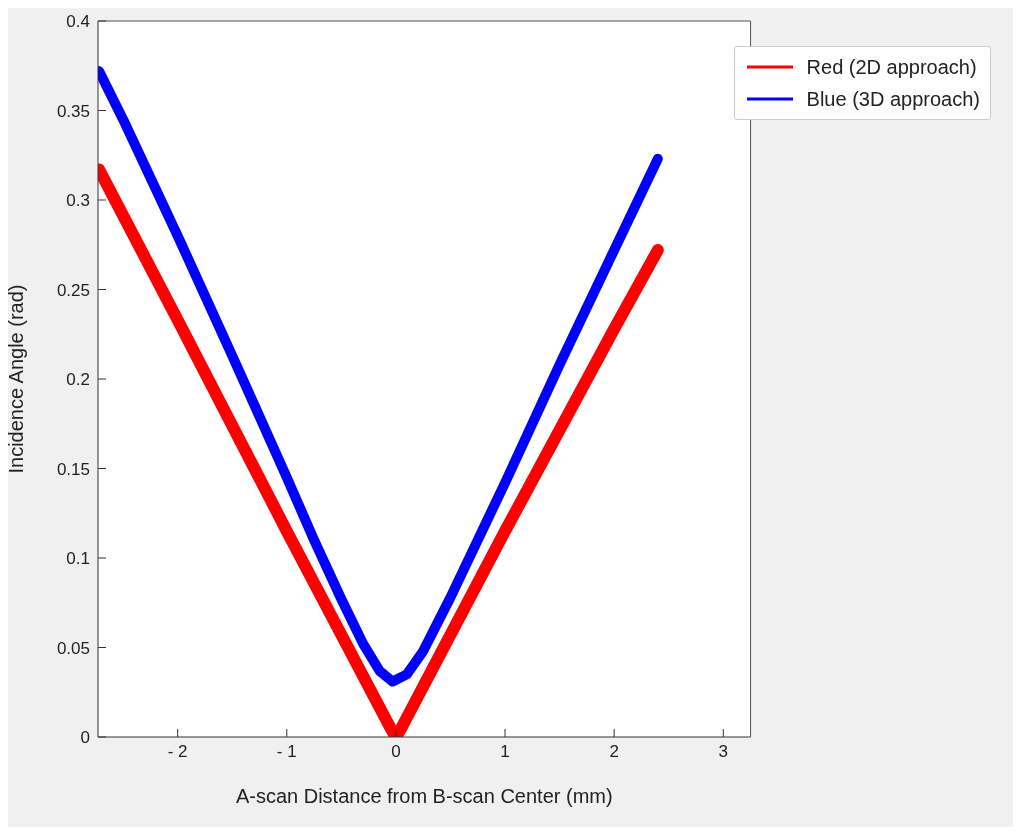  What do you see at coordinates (78, 22) in the screenshot?
I see `y-tick-label: 0.4` at bounding box center [78, 22].